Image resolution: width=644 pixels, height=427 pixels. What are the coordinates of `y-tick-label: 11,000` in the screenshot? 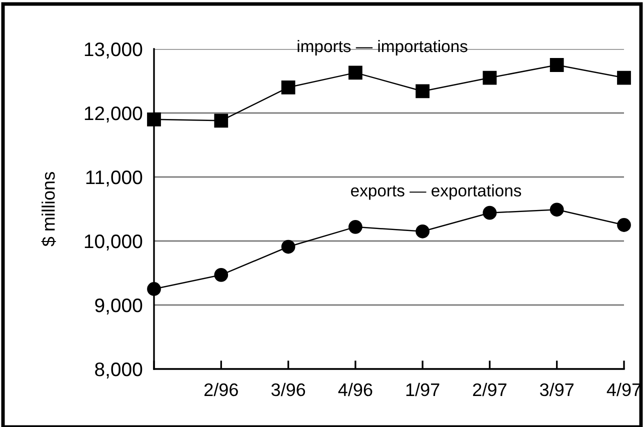 It's located at (114, 178).